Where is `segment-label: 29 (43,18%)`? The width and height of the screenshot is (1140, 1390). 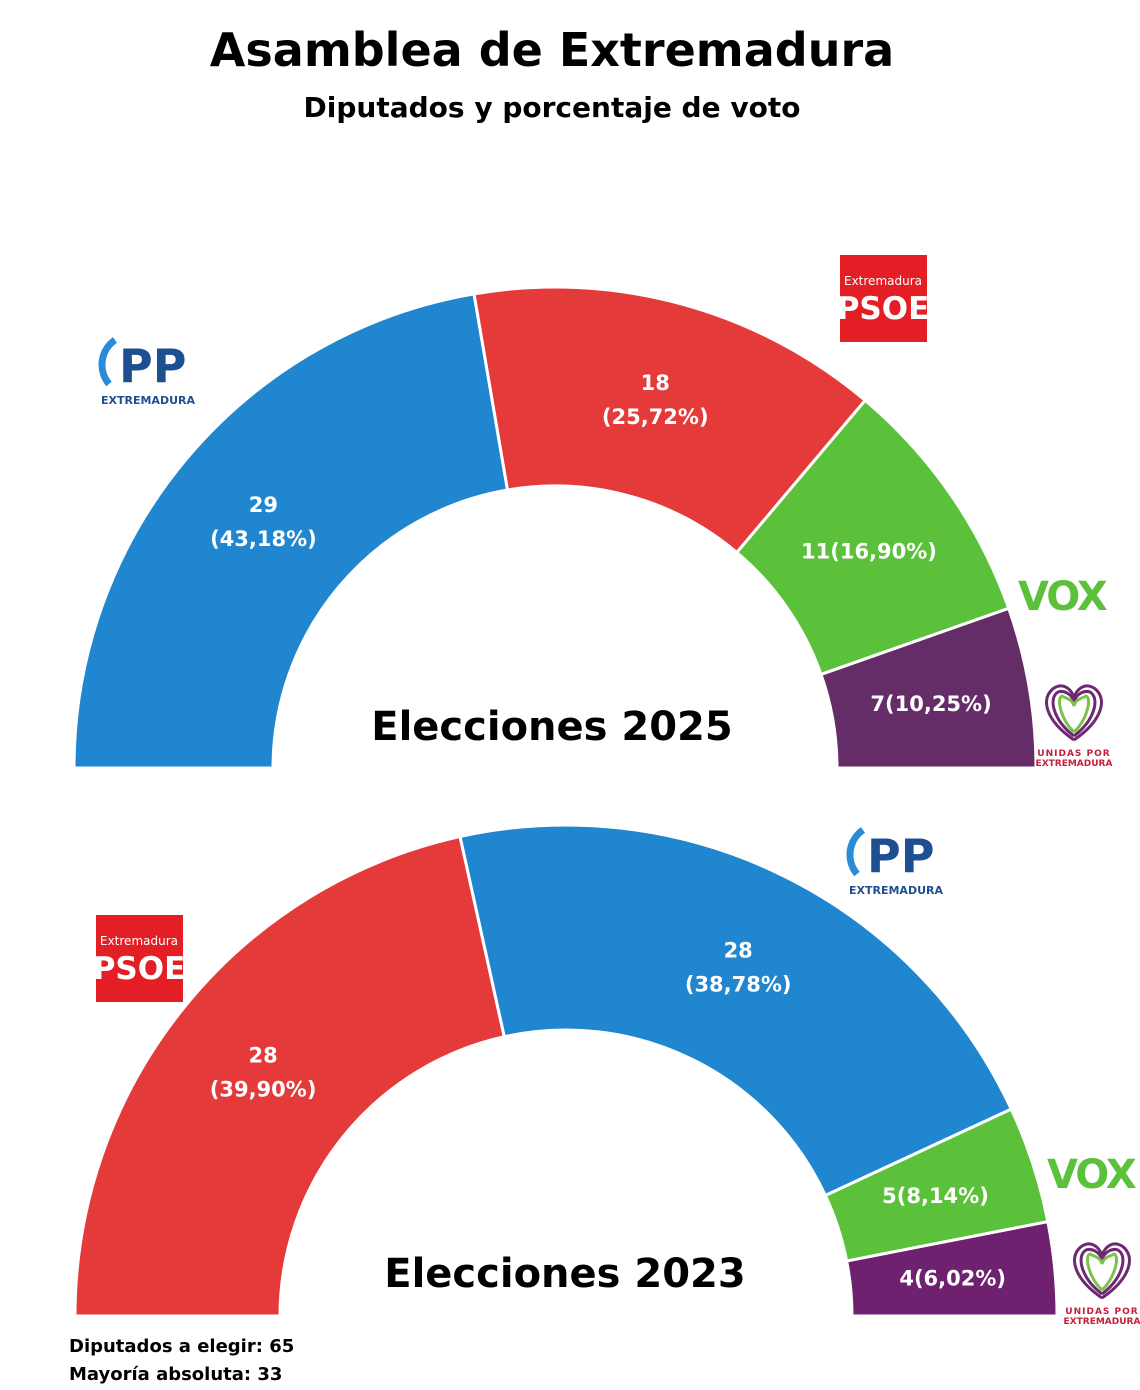
segment-label: 29 (43,18%) is located at coordinates (263, 522).